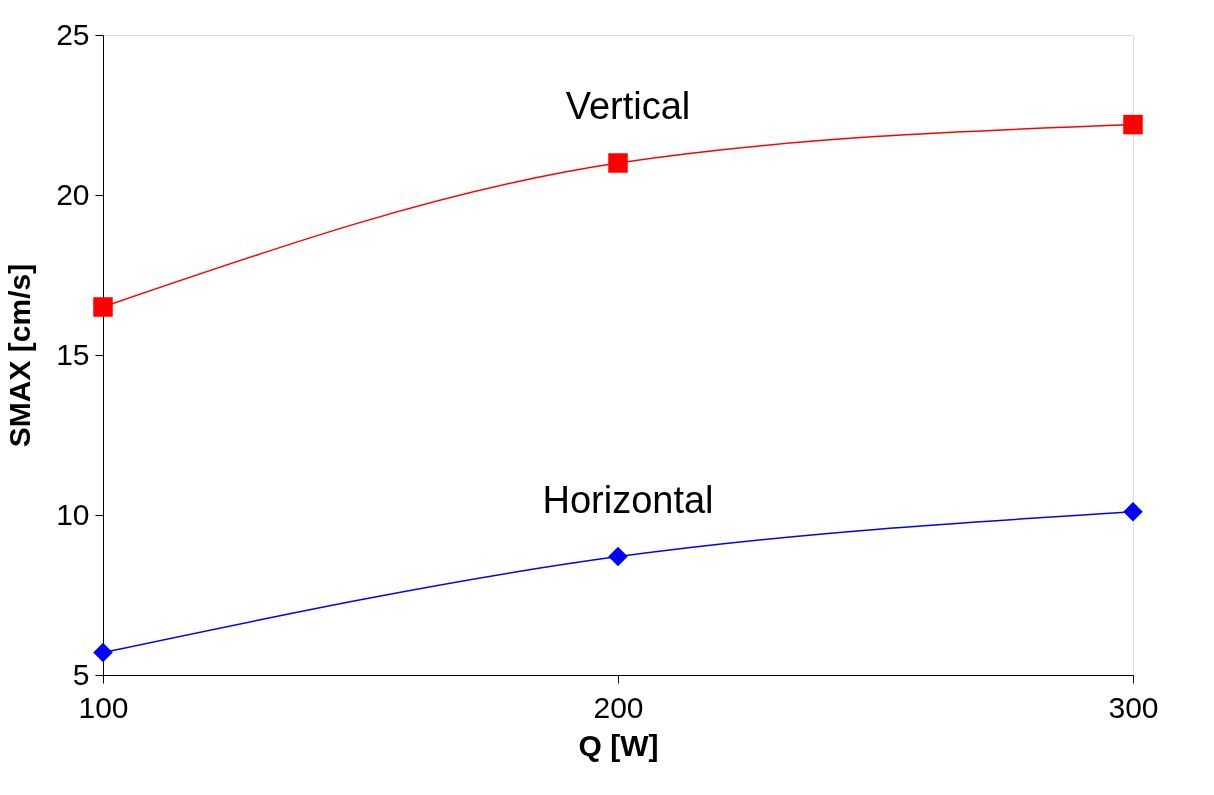  I want to click on y-tick-label: 10, so click(73, 514).